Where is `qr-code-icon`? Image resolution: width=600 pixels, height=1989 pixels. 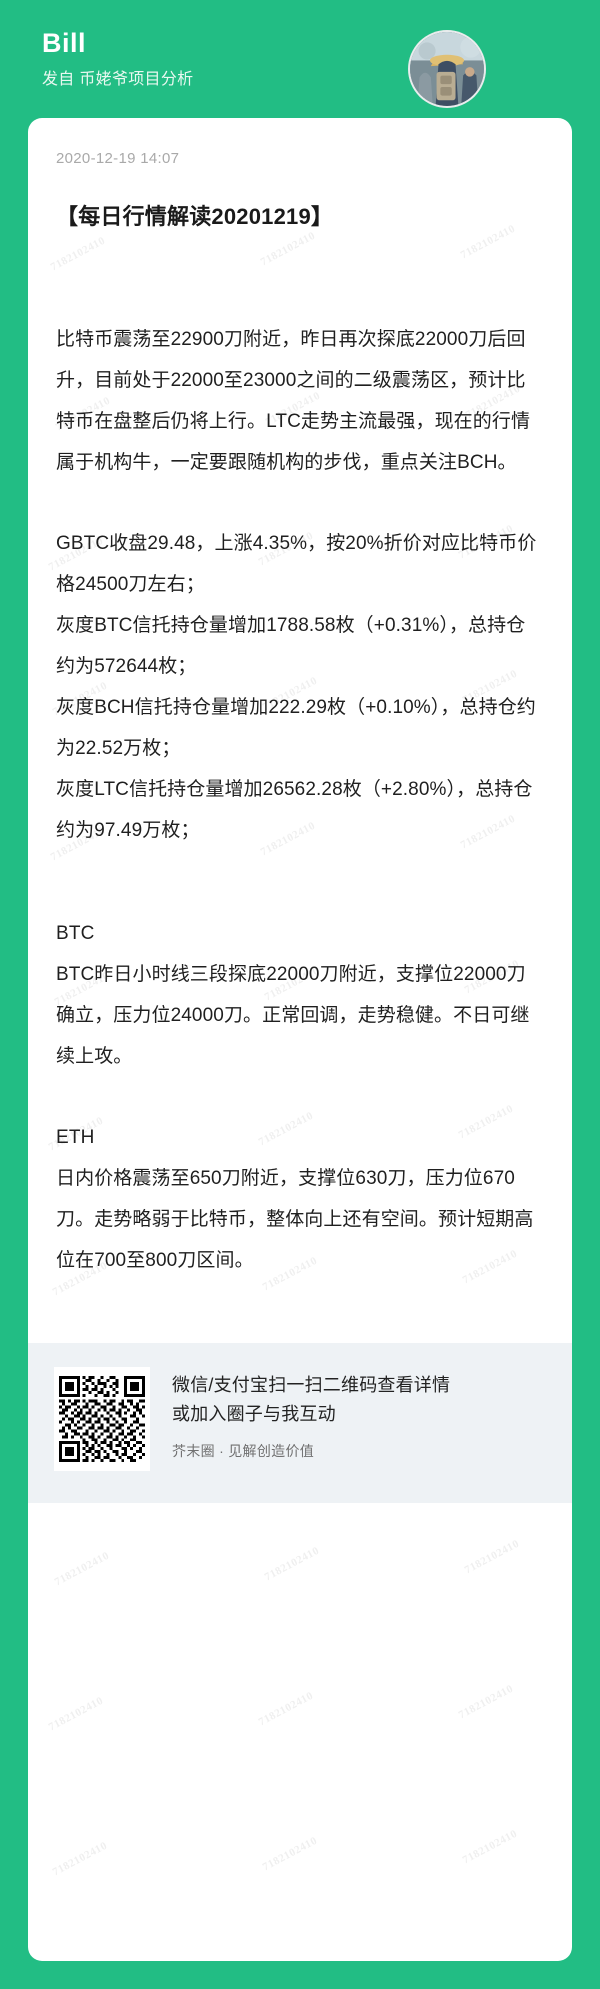
qr-code-icon is located at coordinates (102, 1419).